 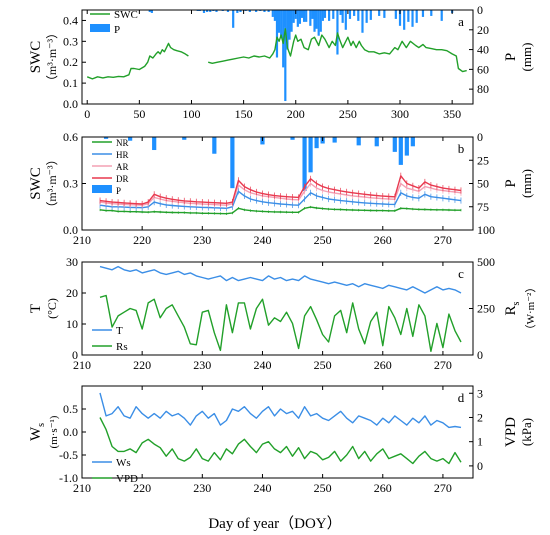 What do you see at coordinates (70, 41) in the screenshot?
I see `y-tick-label: 0.3` at bounding box center [70, 41].